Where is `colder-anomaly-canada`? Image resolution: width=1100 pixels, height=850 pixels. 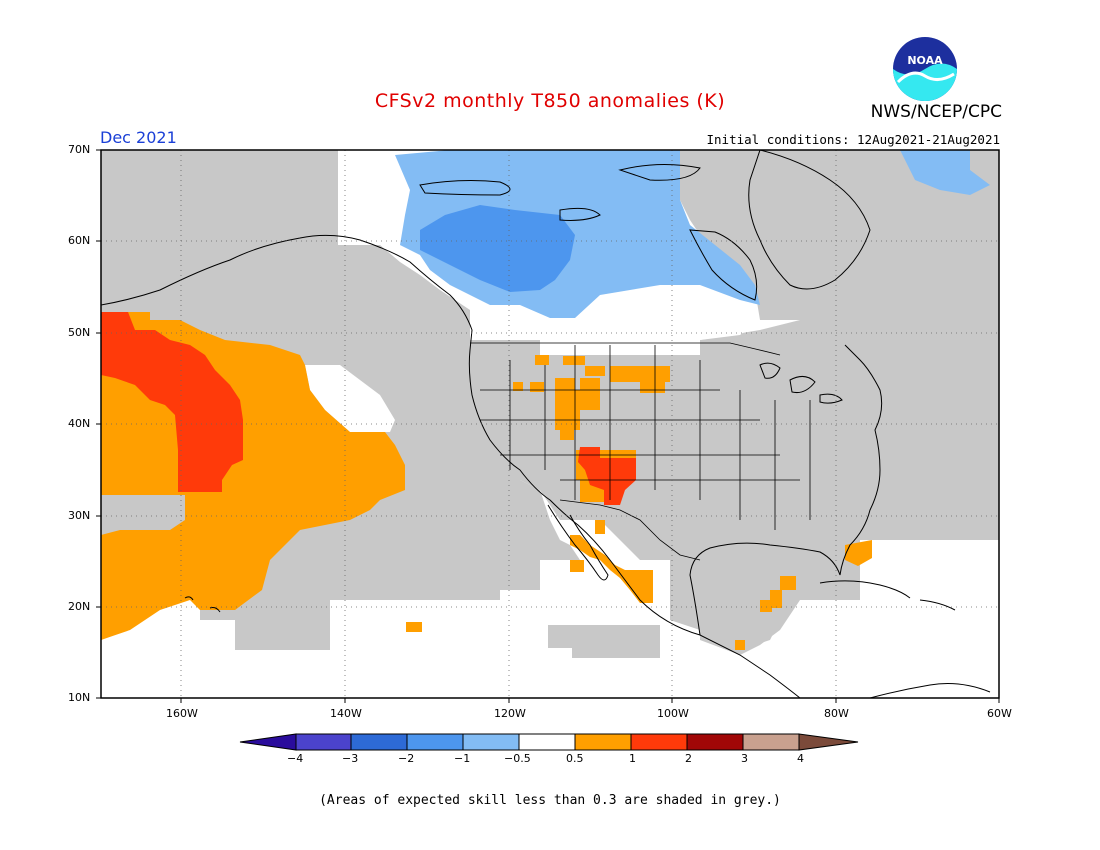 colder-anomaly-canada is located at coordinates (497, 248).